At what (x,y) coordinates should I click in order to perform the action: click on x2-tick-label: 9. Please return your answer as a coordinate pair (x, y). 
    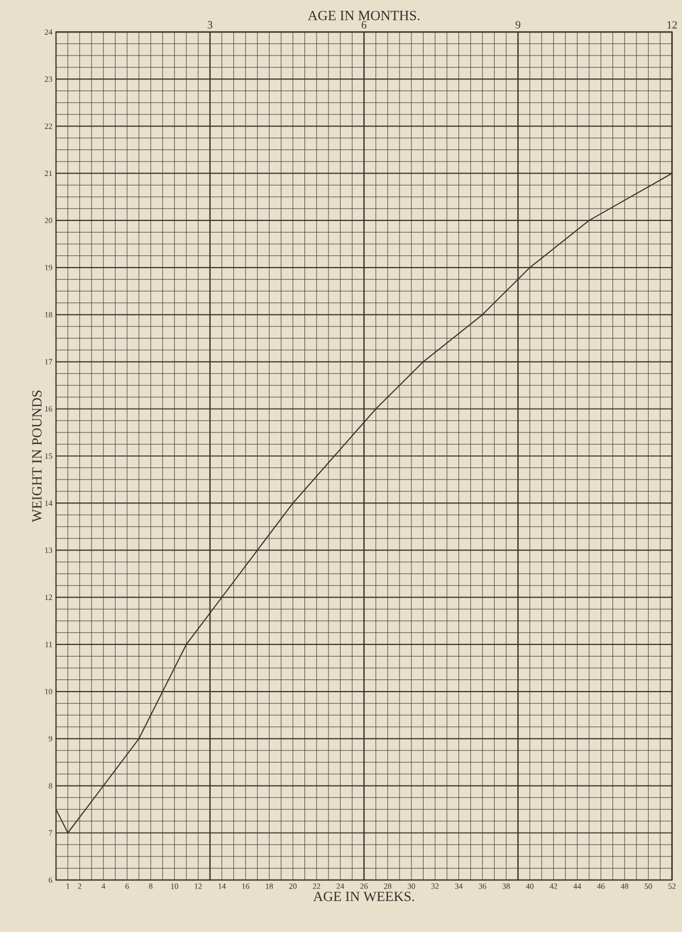
    Looking at the image, I should click on (518, 24).